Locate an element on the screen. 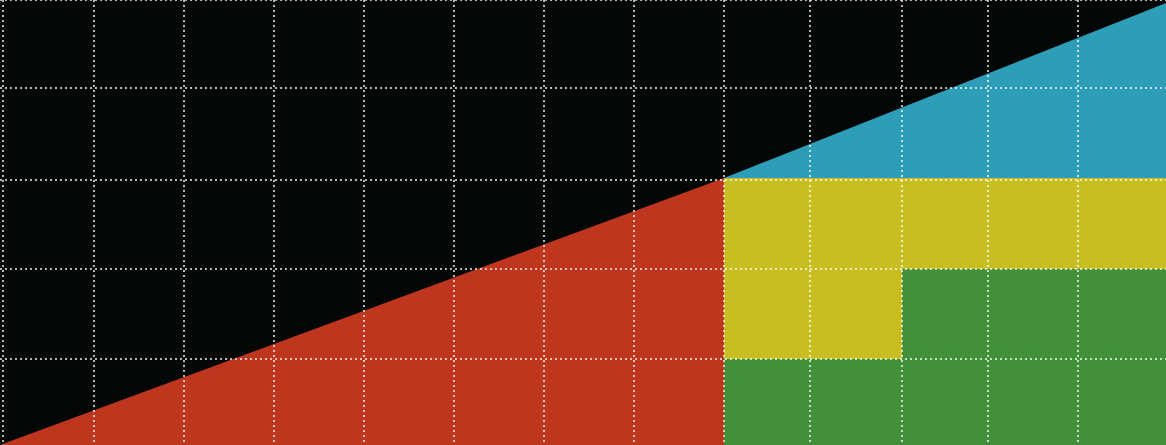 The height and width of the screenshot is (445, 1166). green-polygon is located at coordinates (945, 357).